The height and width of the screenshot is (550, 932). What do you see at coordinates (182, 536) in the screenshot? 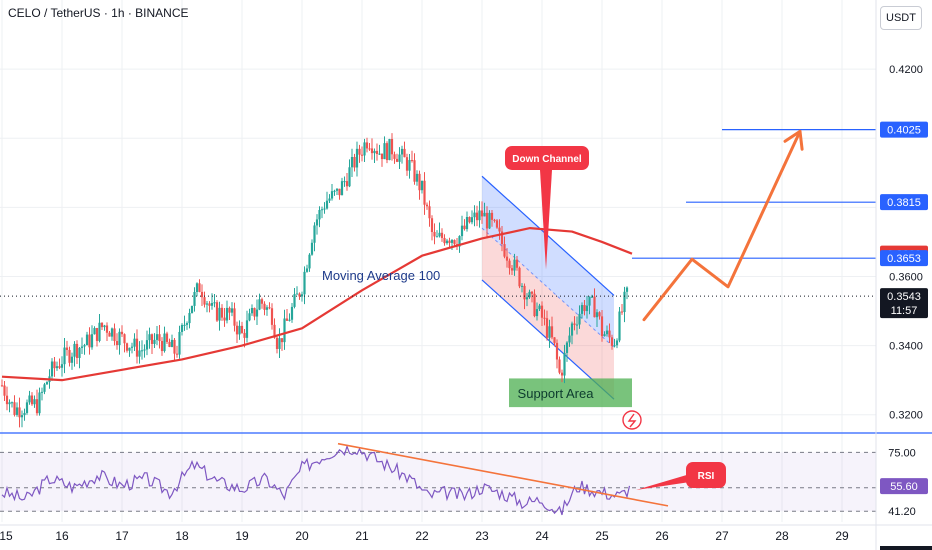
I see `time-tick-label: 18` at bounding box center [182, 536].